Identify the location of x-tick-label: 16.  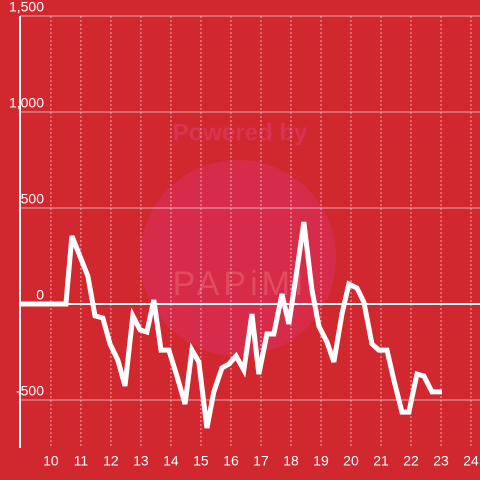
(231, 461).